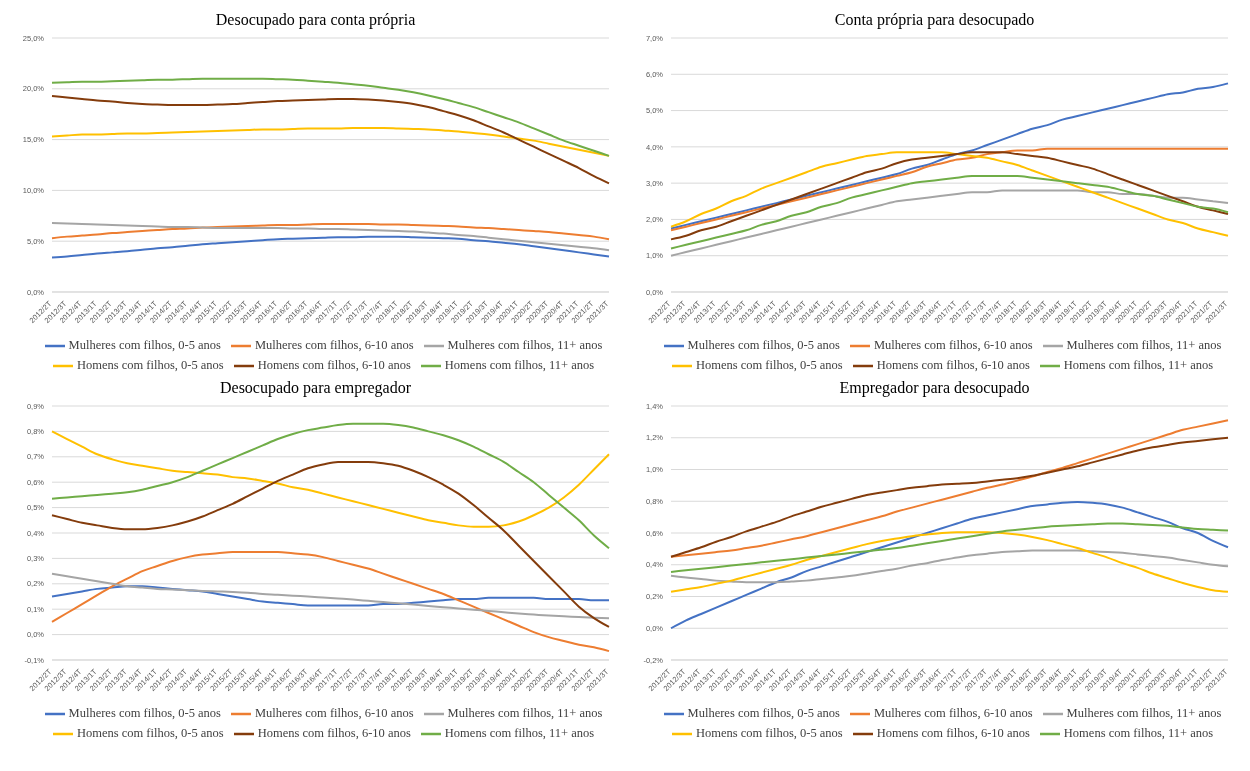 The width and height of the screenshot is (1250, 771). Describe the element at coordinates (934, 20) in the screenshot. I see `chart-title: Conta própria para desocupado` at that location.